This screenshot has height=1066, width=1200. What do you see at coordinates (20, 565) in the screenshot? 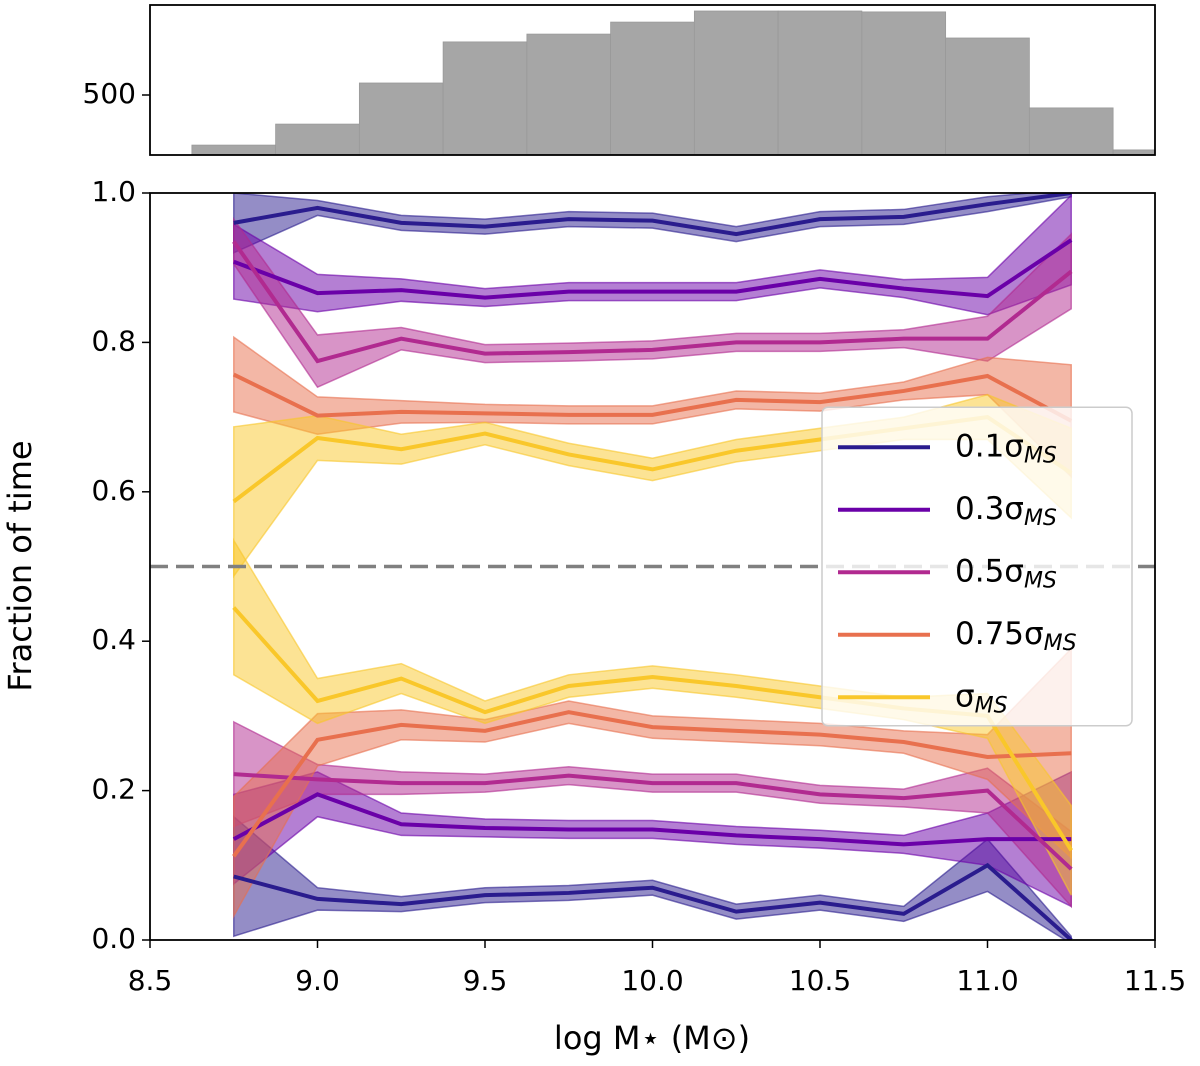
I see `y-axis-label: Fraction of time` at bounding box center [20, 565].